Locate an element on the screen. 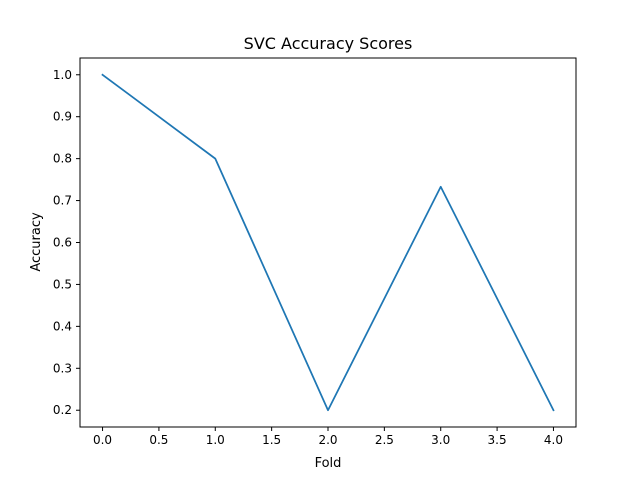 The width and height of the screenshot is (640, 485). y-tick-label: 0.2 is located at coordinates (62, 410).